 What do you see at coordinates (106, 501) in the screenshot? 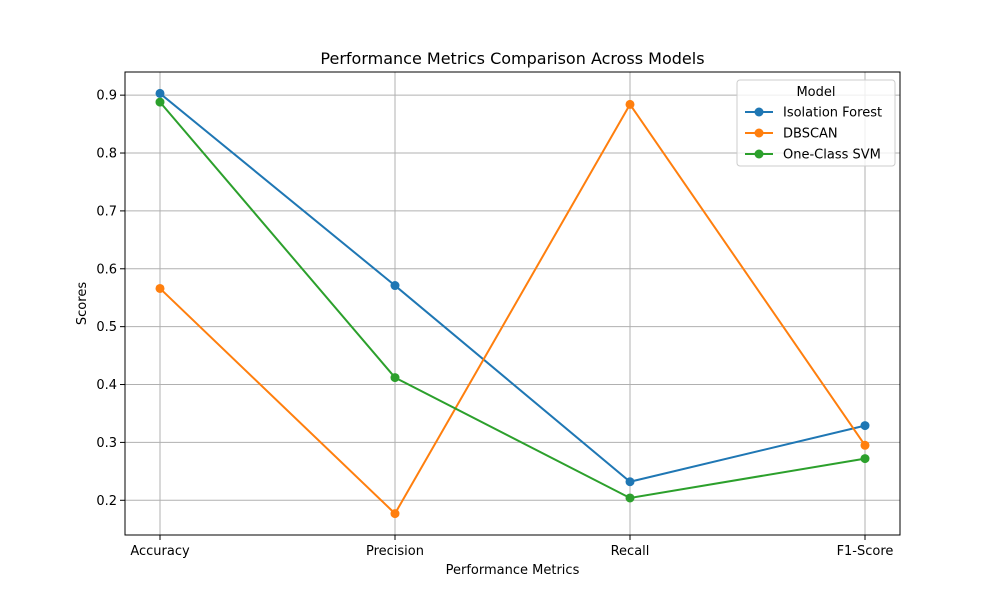
I see `y-tick-label: 0.2` at bounding box center [106, 501].